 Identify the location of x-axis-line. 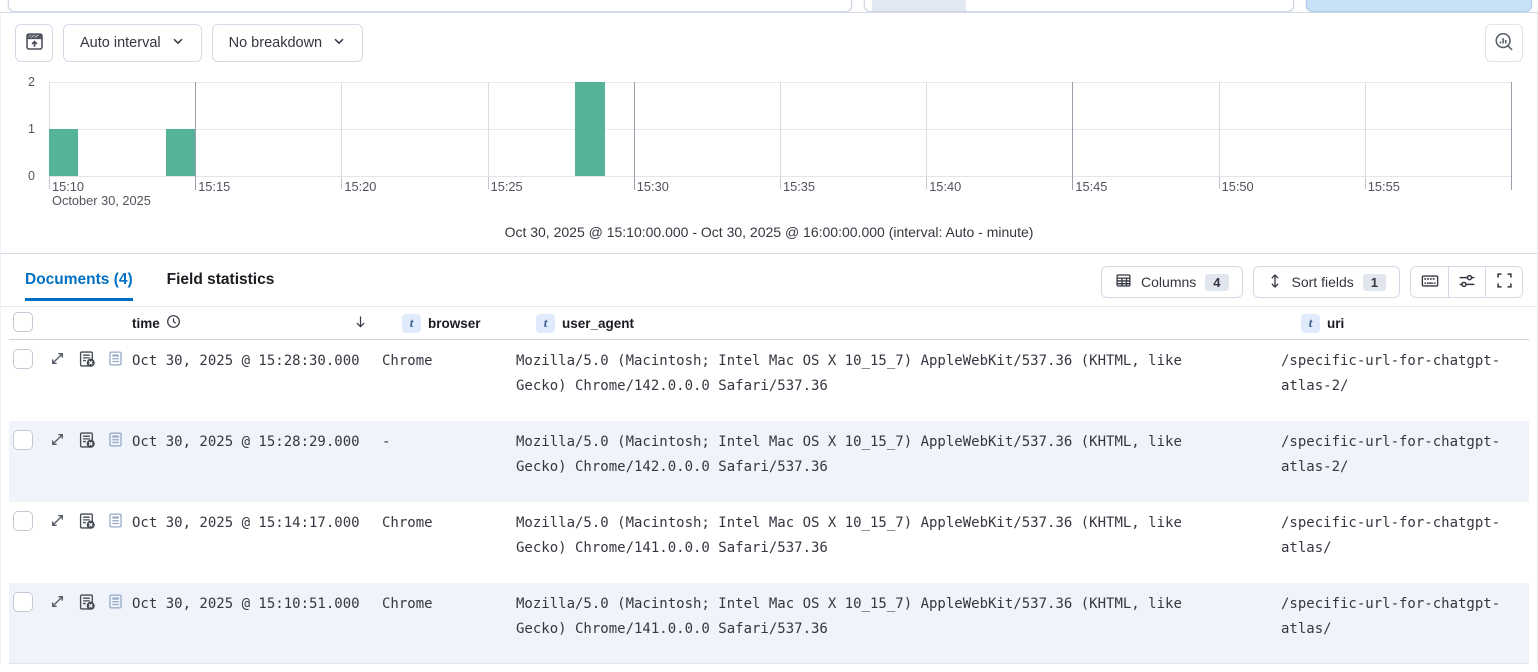
(780, 176).